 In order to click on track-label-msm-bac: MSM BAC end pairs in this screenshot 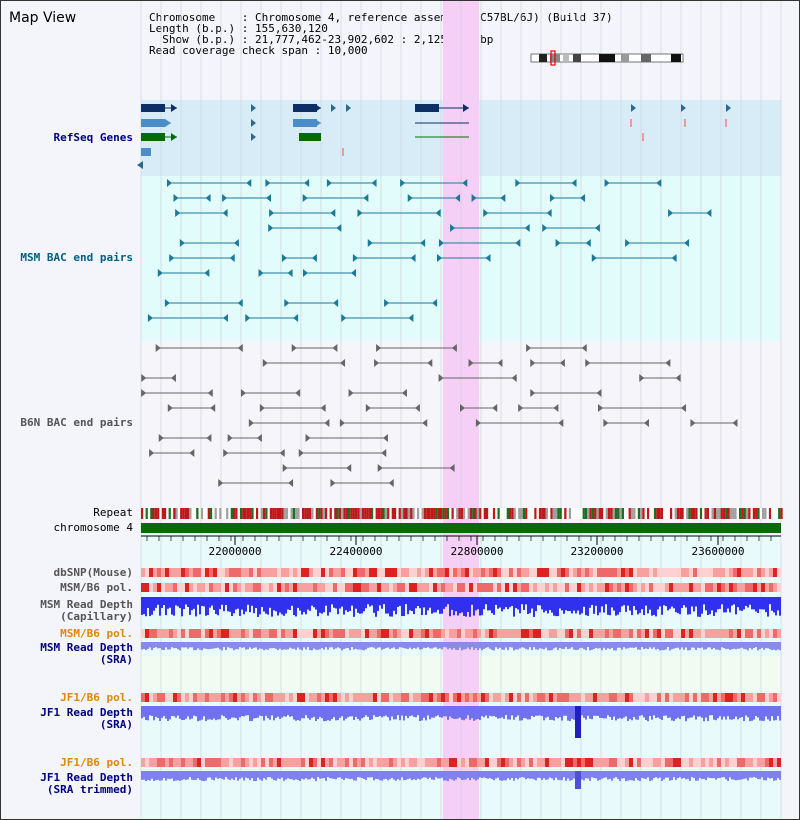, I will do `click(76, 257)`.